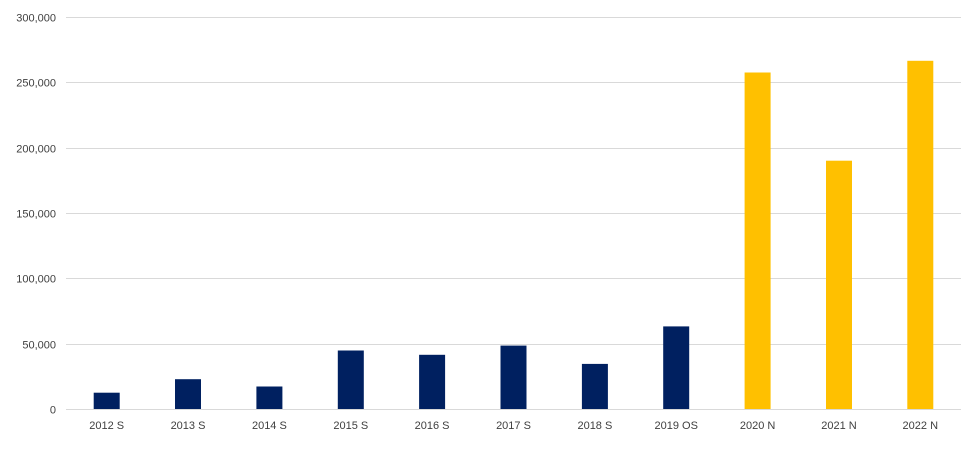 The width and height of the screenshot is (969, 451). I want to click on x-tick-label: 2017 S, so click(513, 426).